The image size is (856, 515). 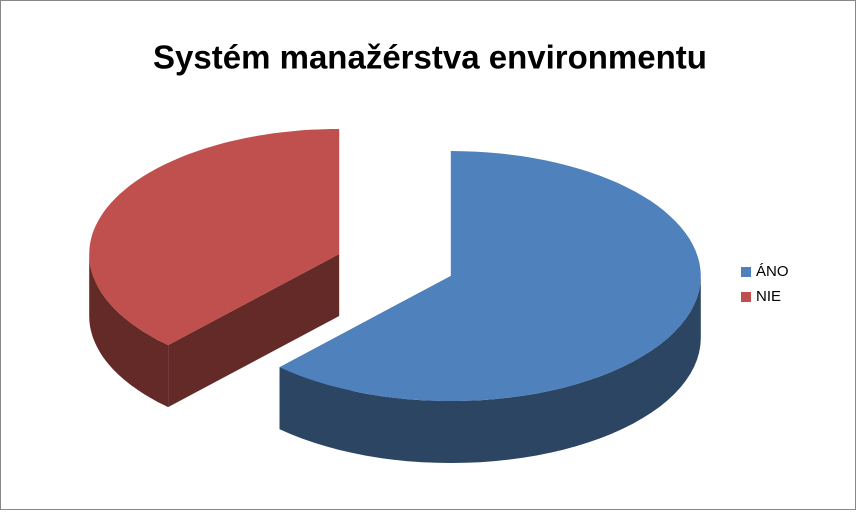 What do you see at coordinates (214, 237) in the screenshot?
I see `slice` at bounding box center [214, 237].